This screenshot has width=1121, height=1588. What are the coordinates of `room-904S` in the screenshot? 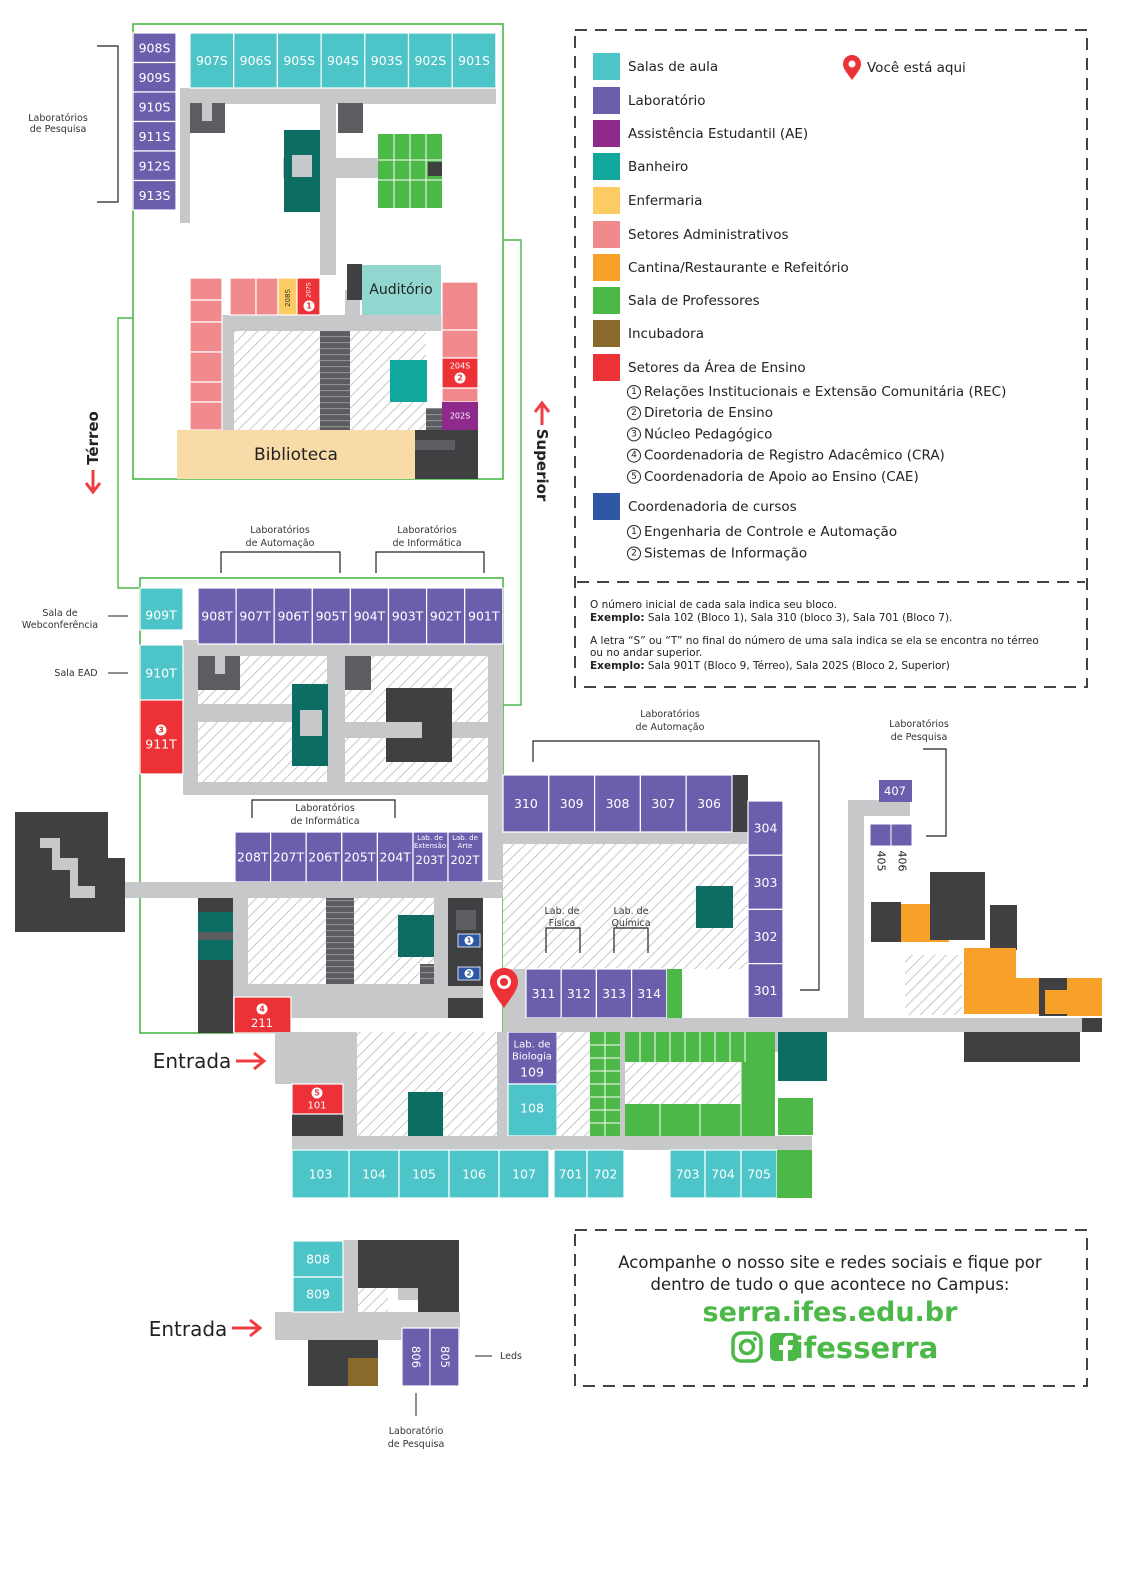 It's located at (343, 60).